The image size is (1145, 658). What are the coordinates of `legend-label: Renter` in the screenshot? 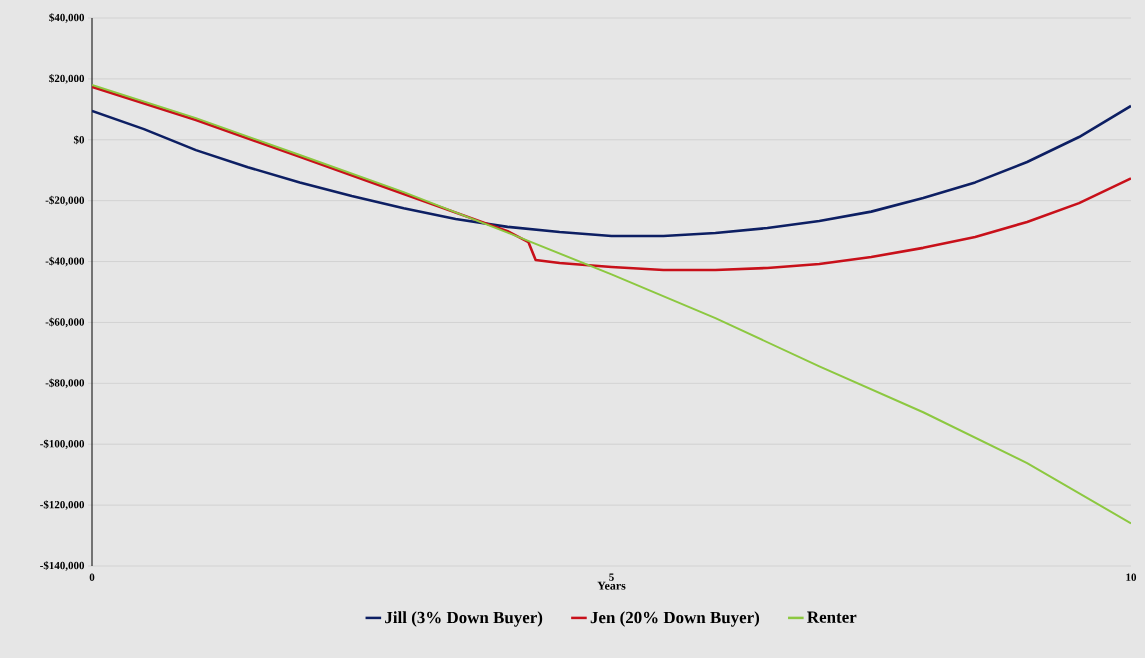 It's located at (832, 617).